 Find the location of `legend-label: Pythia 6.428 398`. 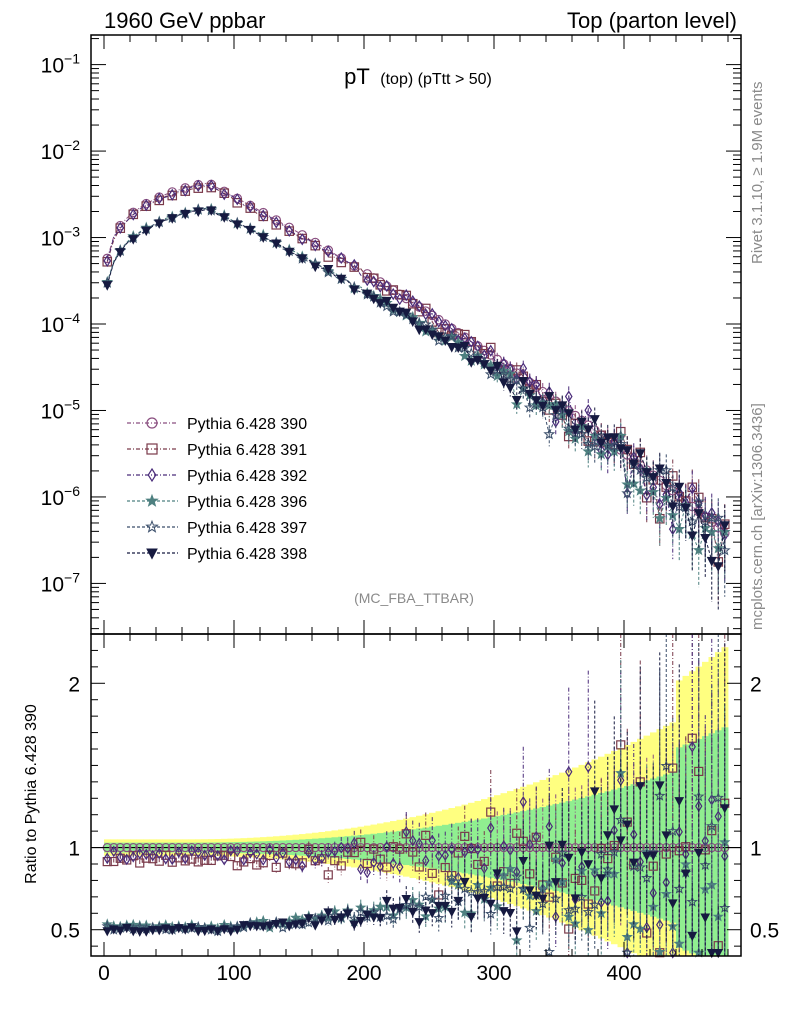

legend-label: Pythia 6.428 398 is located at coordinates (247, 554).